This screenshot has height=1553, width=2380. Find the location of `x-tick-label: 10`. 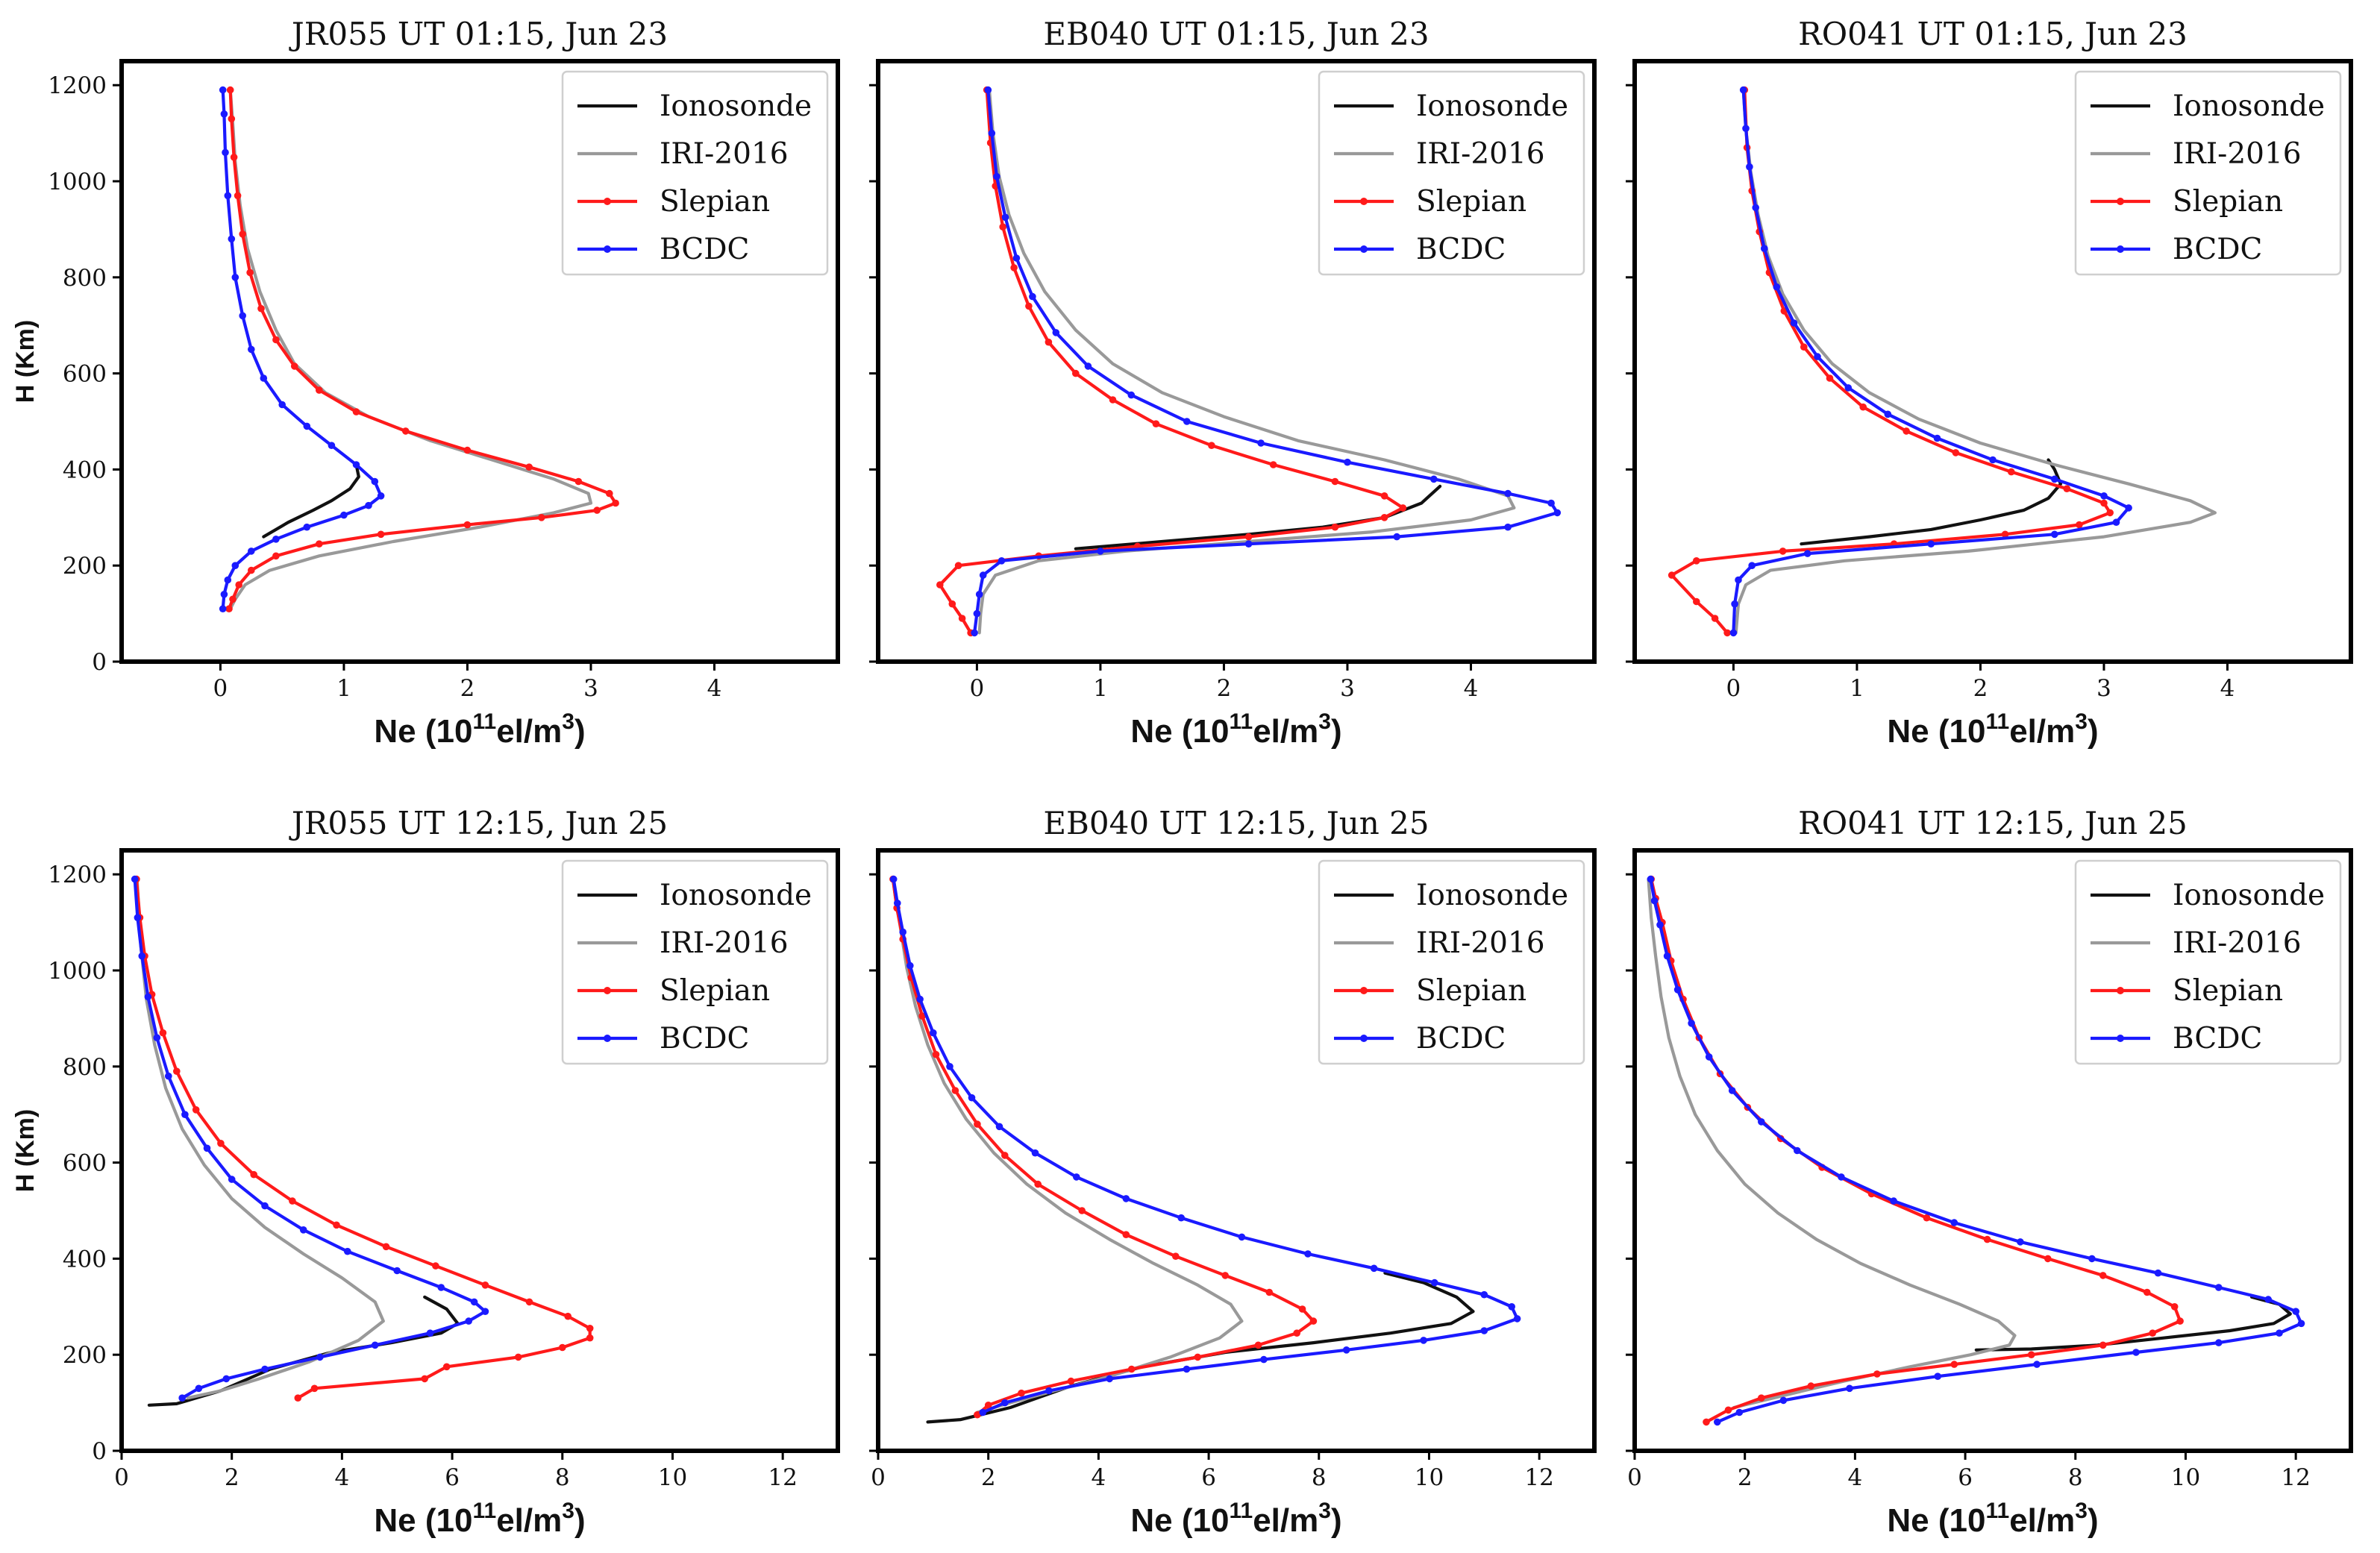

x-tick-label: 10 is located at coordinates (672, 1477).